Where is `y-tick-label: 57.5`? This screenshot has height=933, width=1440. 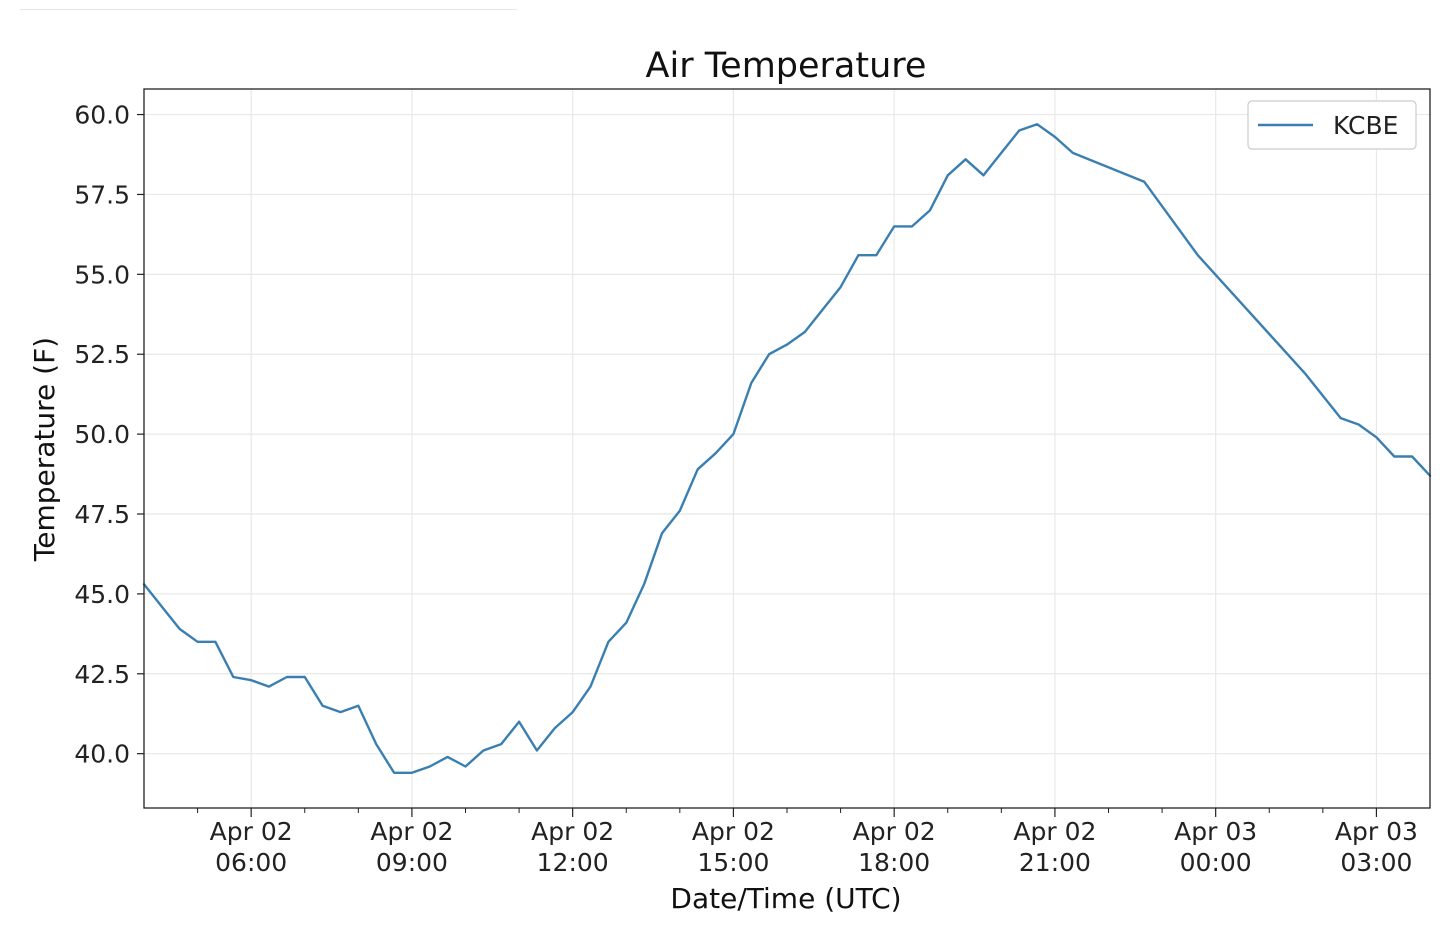 y-tick-label: 57.5 is located at coordinates (102, 194).